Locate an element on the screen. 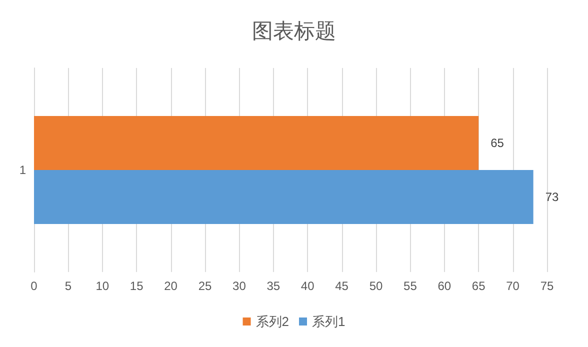  x-tick-label: 75 is located at coordinates (547, 286).